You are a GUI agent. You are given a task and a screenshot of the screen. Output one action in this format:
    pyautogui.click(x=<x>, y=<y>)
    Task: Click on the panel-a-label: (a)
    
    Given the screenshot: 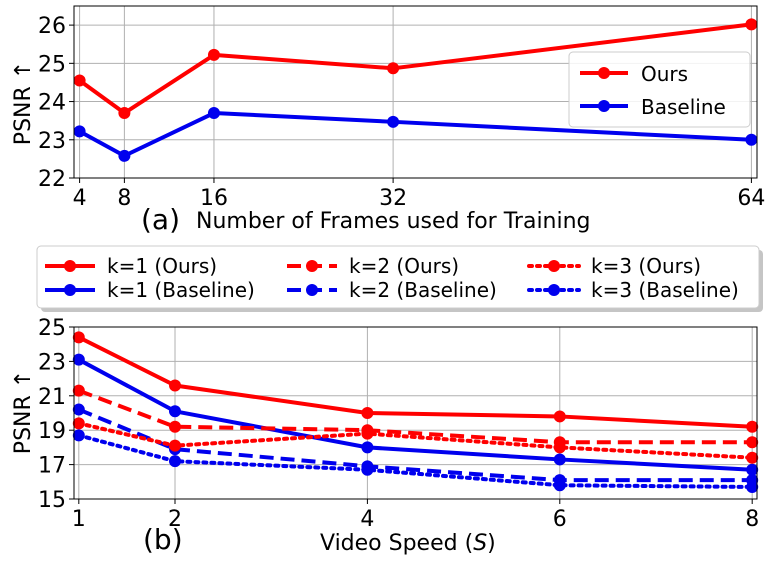 What is the action you would take?
    pyautogui.click(x=160, y=219)
    